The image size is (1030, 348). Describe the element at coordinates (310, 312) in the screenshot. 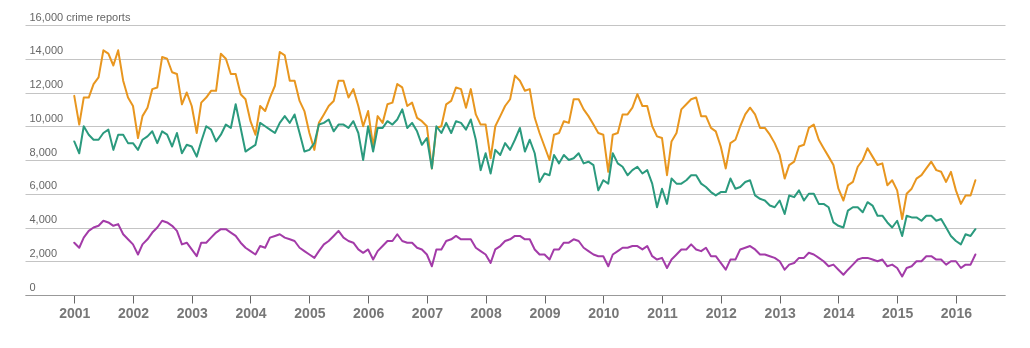

I see `x-tick-label: 2005` at that location.